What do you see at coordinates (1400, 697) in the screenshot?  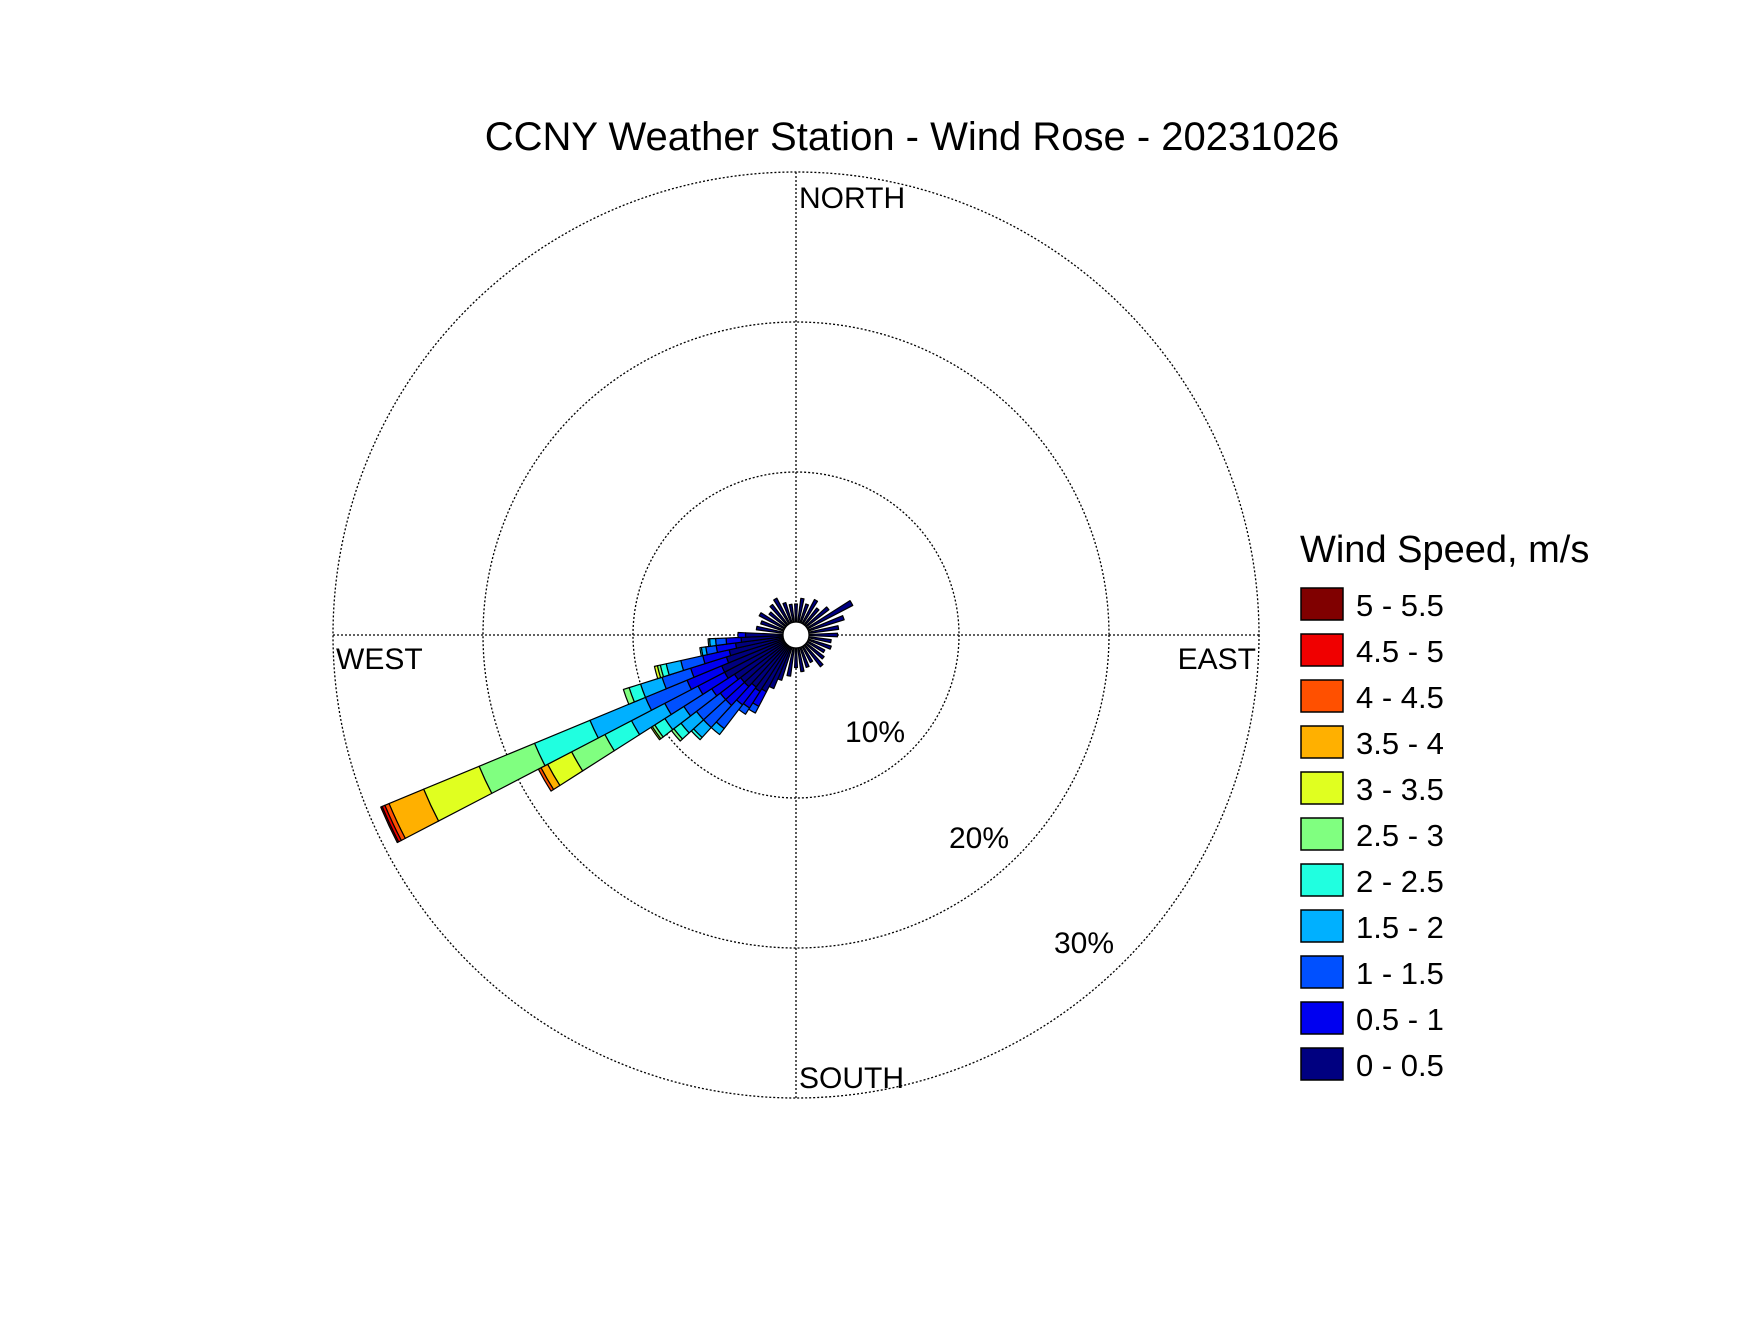 I see `legend-label: 4 - 4.5` at bounding box center [1400, 697].